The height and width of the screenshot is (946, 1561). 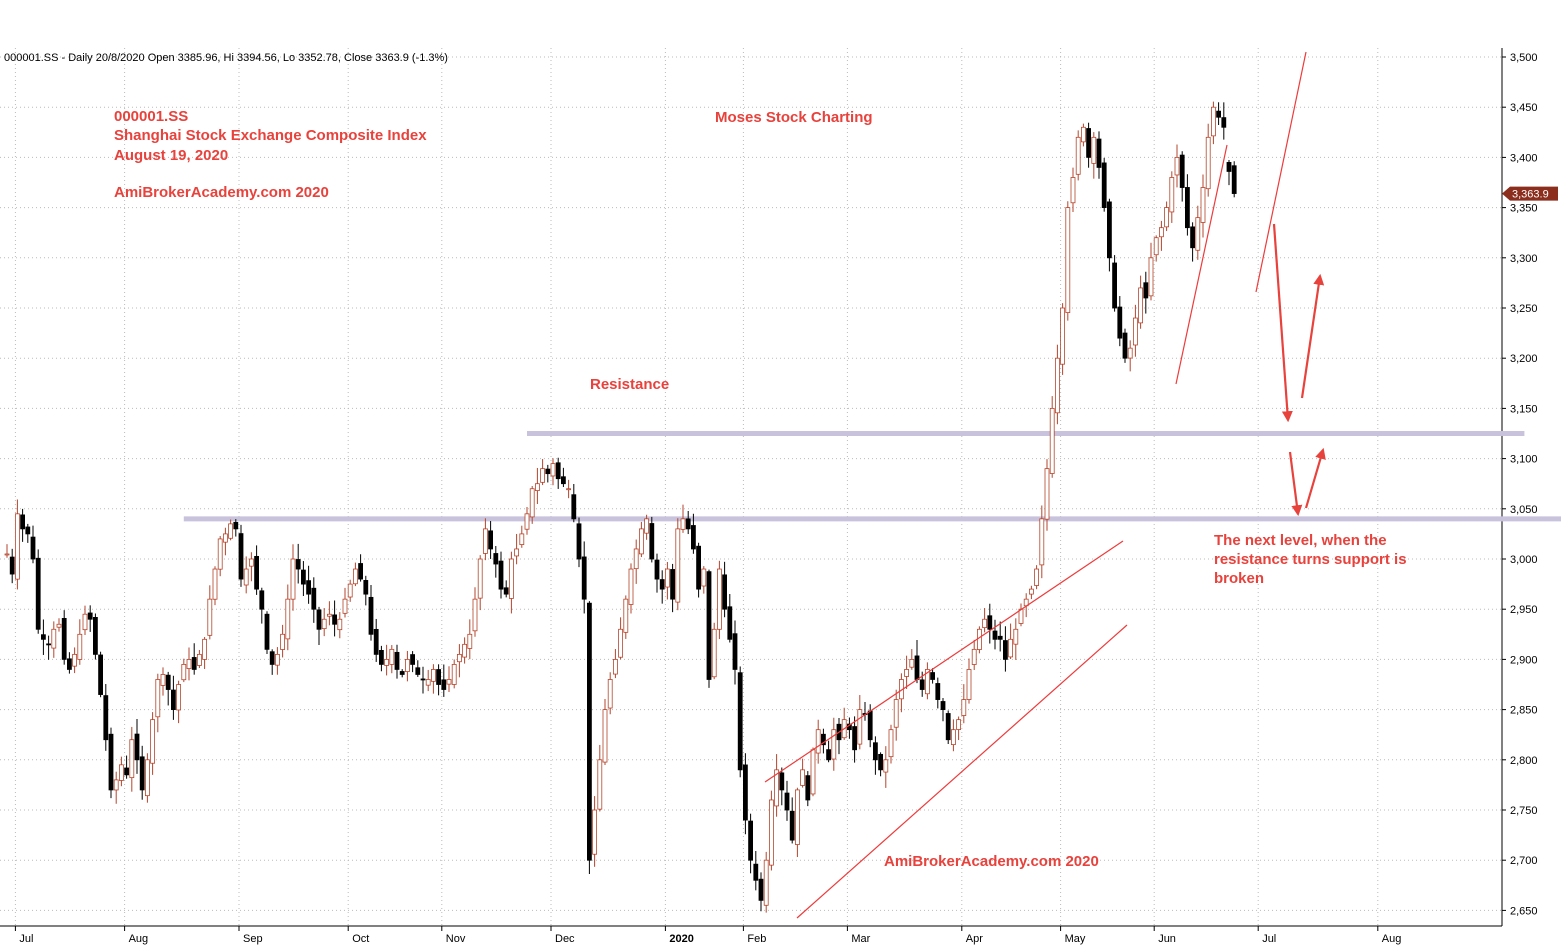 What do you see at coordinates (26, 939) in the screenshot?
I see `x-month-label: Jul` at bounding box center [26, 939].